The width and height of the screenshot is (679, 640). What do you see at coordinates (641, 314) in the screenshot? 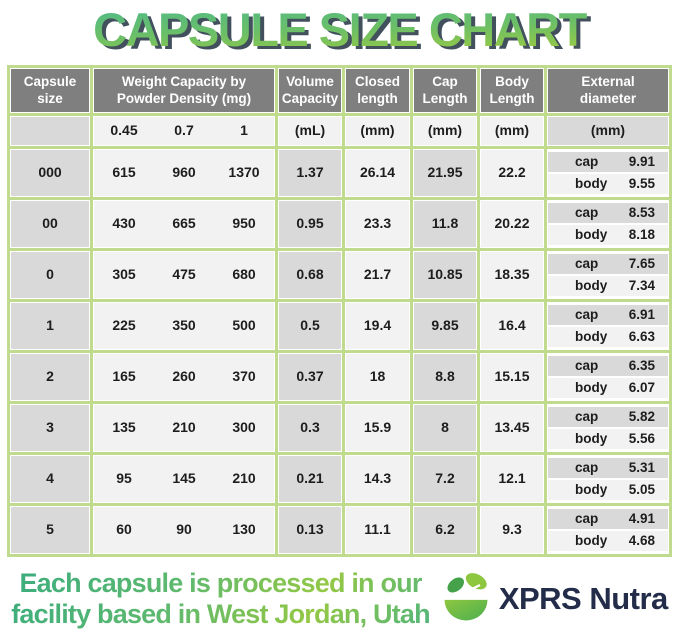
I see `ext-cap-value: 6.91` at bounding box center [641, 314].